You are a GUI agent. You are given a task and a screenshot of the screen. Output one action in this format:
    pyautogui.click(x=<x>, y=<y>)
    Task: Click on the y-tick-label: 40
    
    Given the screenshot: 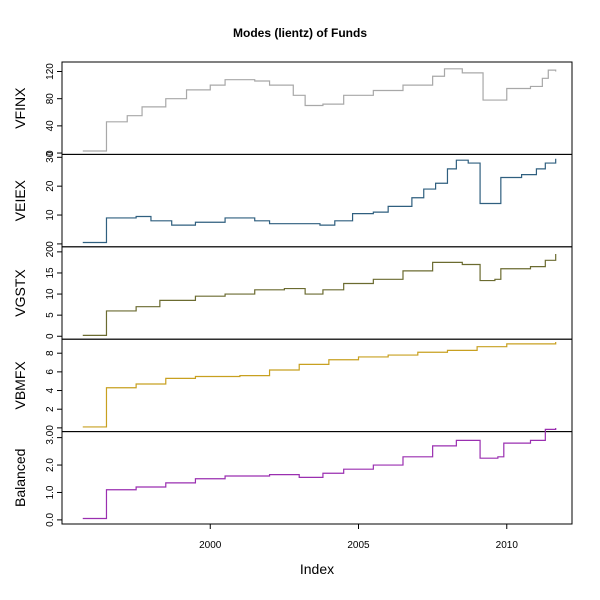 What is the action you would take?
    pyautogui.click(x=50, y=126)
    